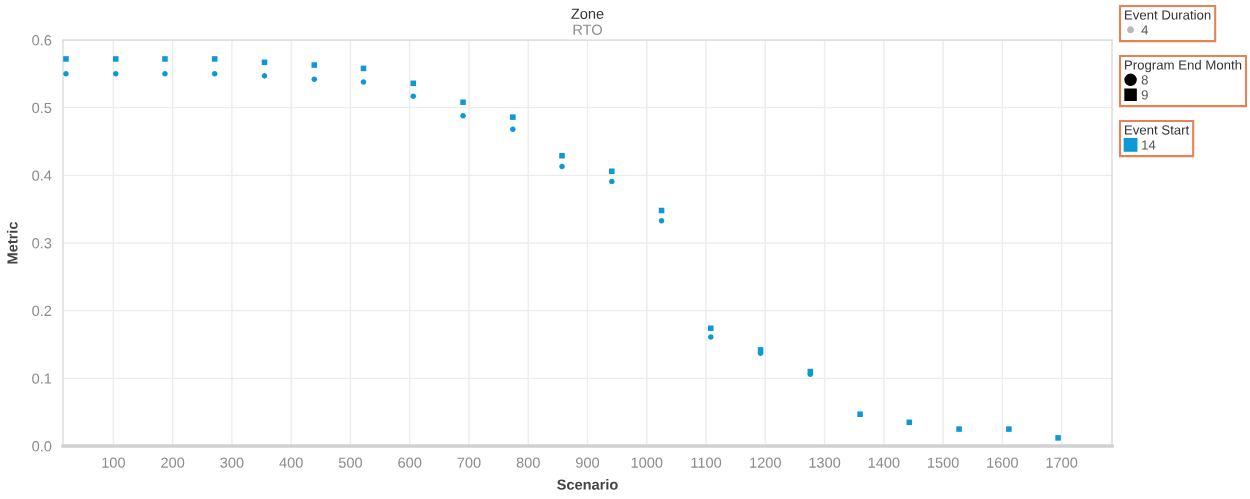 This screenshot has height=499, width=1250. Describe the element at coordinates (706, 462) in the screenshot. I see `x-tick-label: 1100` at that location.